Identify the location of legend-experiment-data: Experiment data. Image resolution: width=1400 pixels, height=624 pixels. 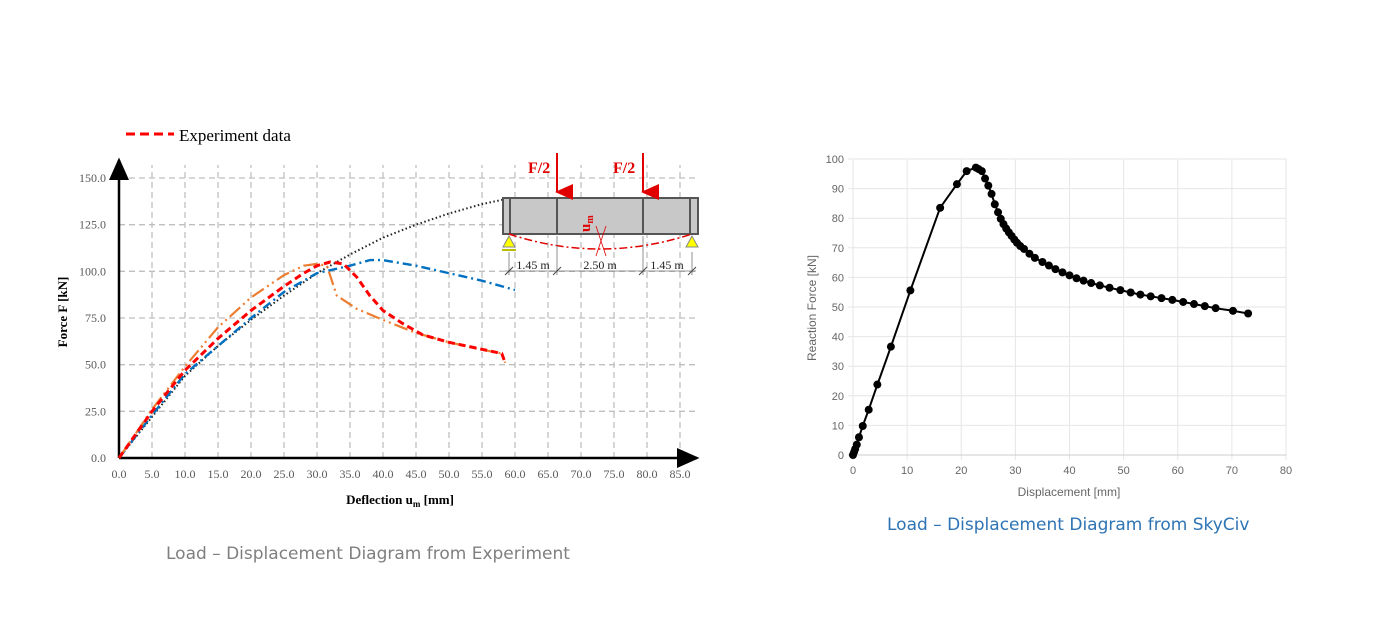
(235, 135).